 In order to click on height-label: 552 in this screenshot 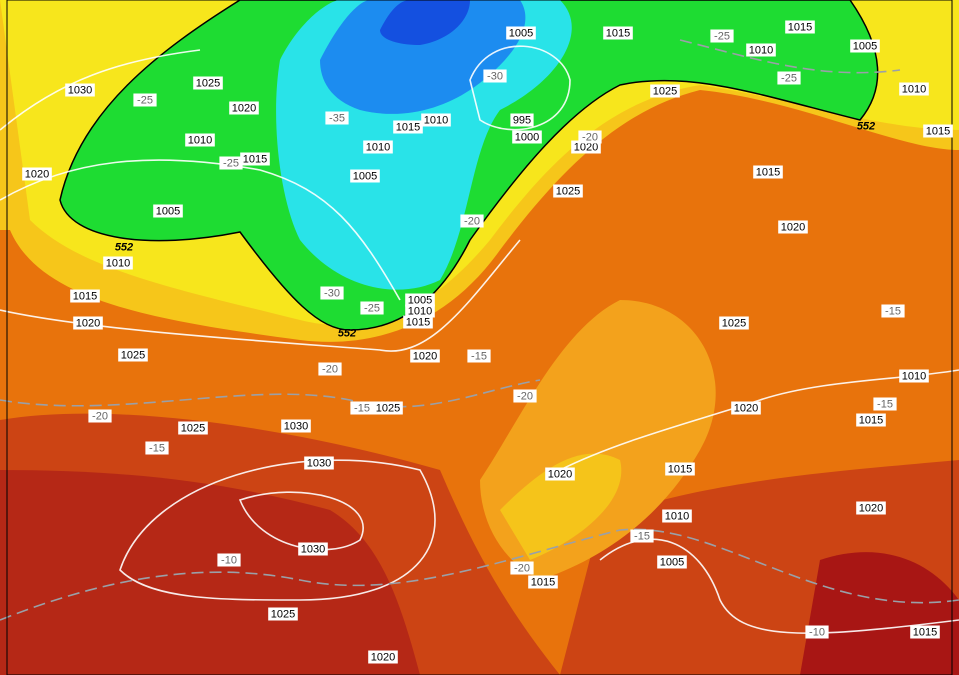, I will do `click(866, 126)`.